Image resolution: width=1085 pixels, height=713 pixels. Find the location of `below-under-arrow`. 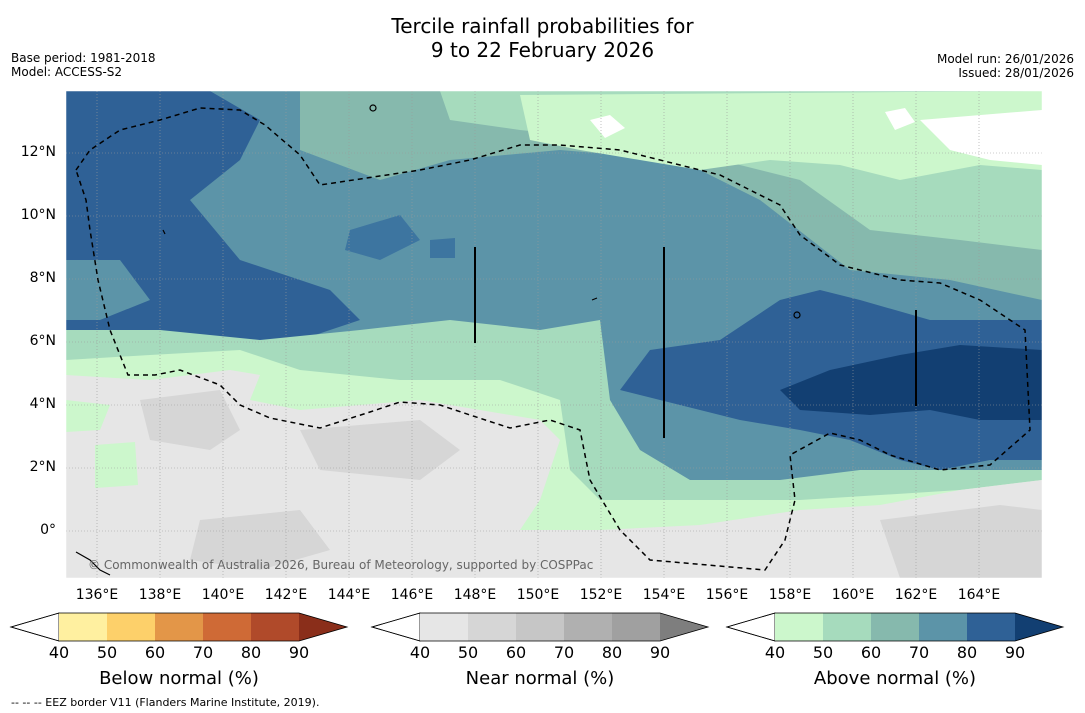

below-under-arrow is located at coordinates (34, 627).